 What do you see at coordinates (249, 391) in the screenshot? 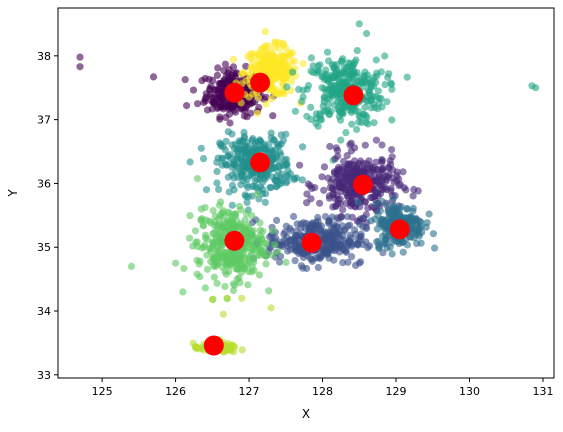
I see `x-tick-label: 127` at bounding box center [249, 391].